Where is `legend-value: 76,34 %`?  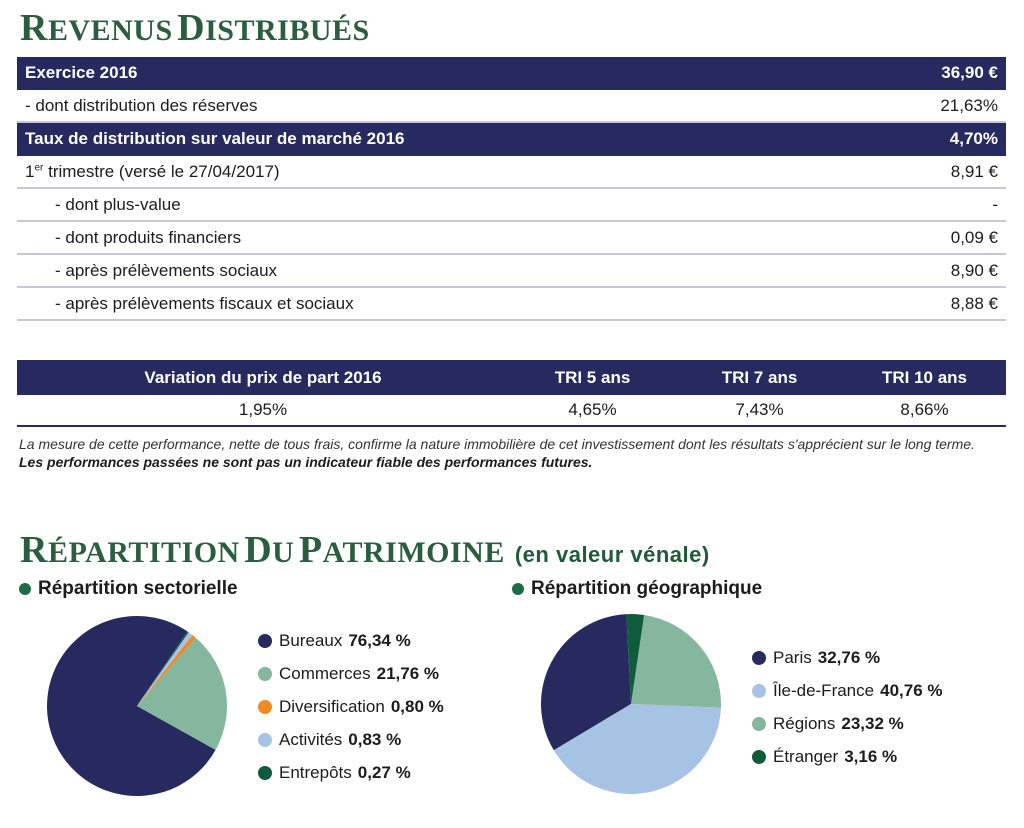
legend-value: 76,34 % is located at coordinates (379, 640).